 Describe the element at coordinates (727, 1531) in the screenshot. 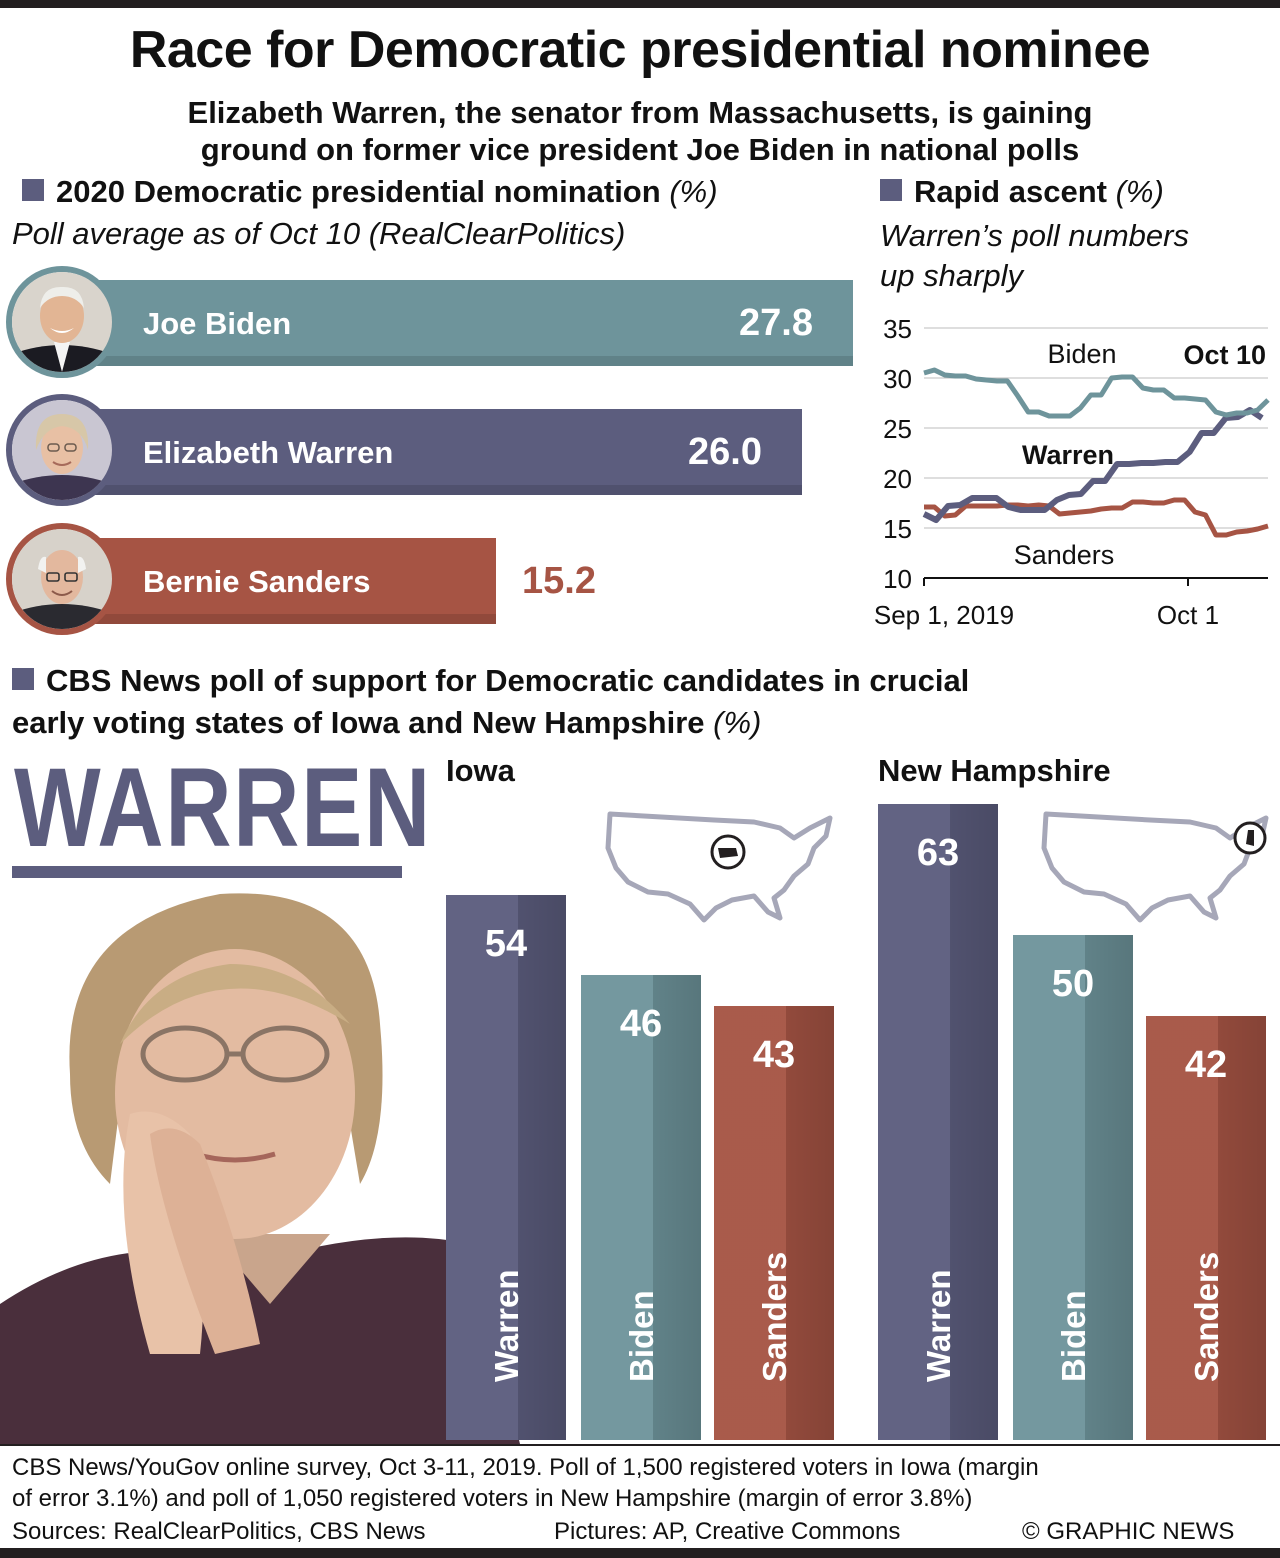

I see `pictures-credit: Pictures: AP, Creative Commons` at that location.